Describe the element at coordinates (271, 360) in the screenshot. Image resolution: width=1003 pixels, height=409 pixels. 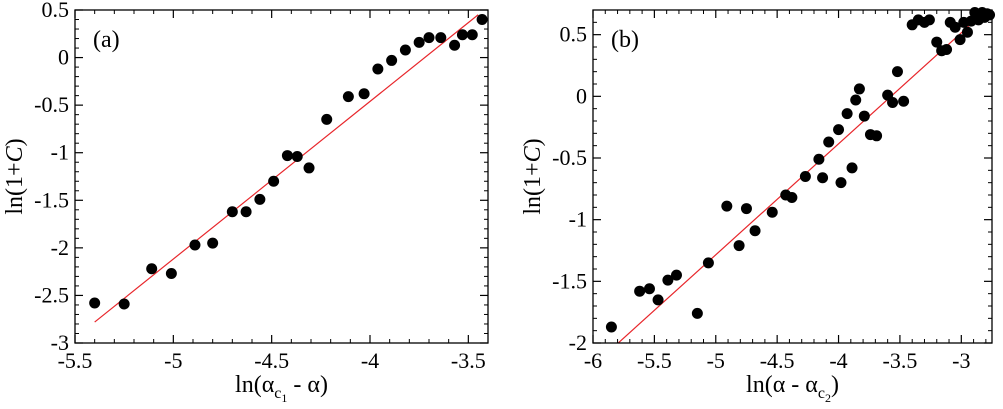
I see `panel-a-x-tick-label: -4.5` at that location.